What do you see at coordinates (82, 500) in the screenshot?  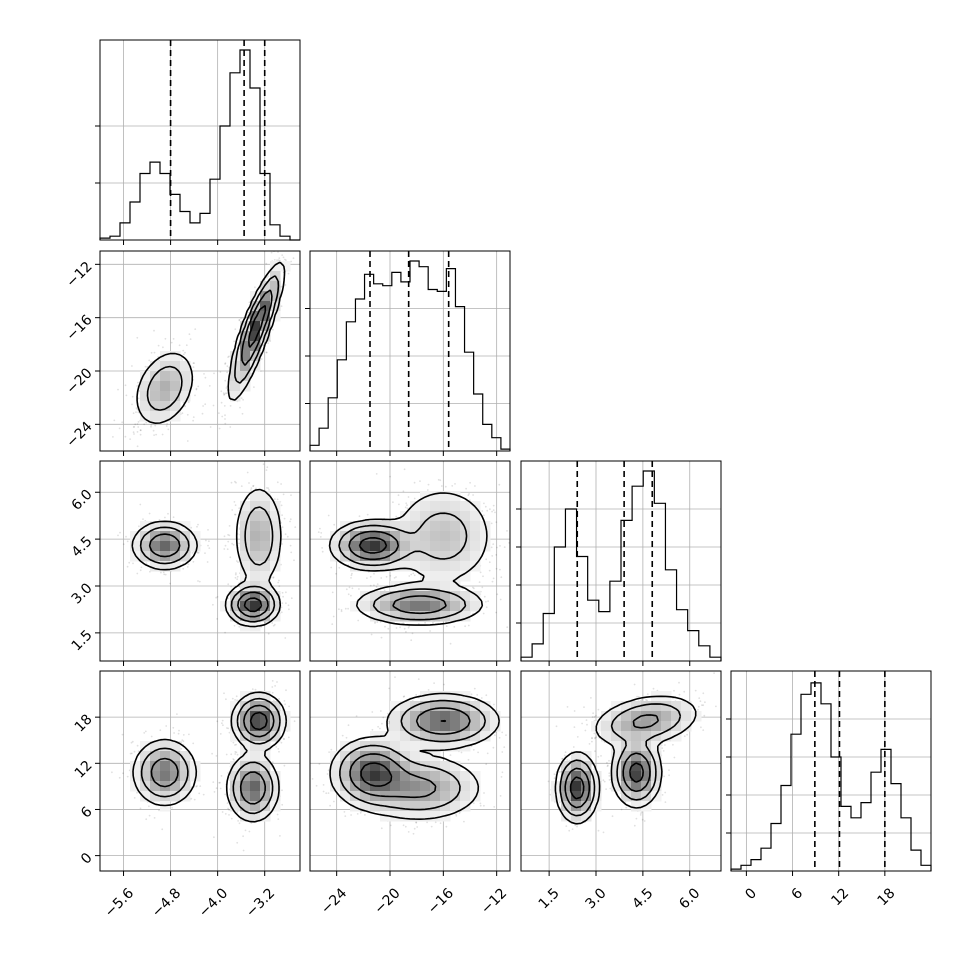 I see `ytick-label-2-3: 6.0` at bounding box center [82, 500].